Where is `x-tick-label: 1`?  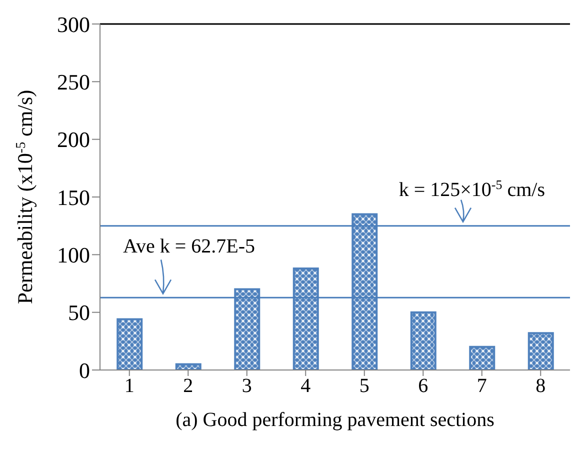
x-tick-label: 1 is located at coordinates (129, 386).